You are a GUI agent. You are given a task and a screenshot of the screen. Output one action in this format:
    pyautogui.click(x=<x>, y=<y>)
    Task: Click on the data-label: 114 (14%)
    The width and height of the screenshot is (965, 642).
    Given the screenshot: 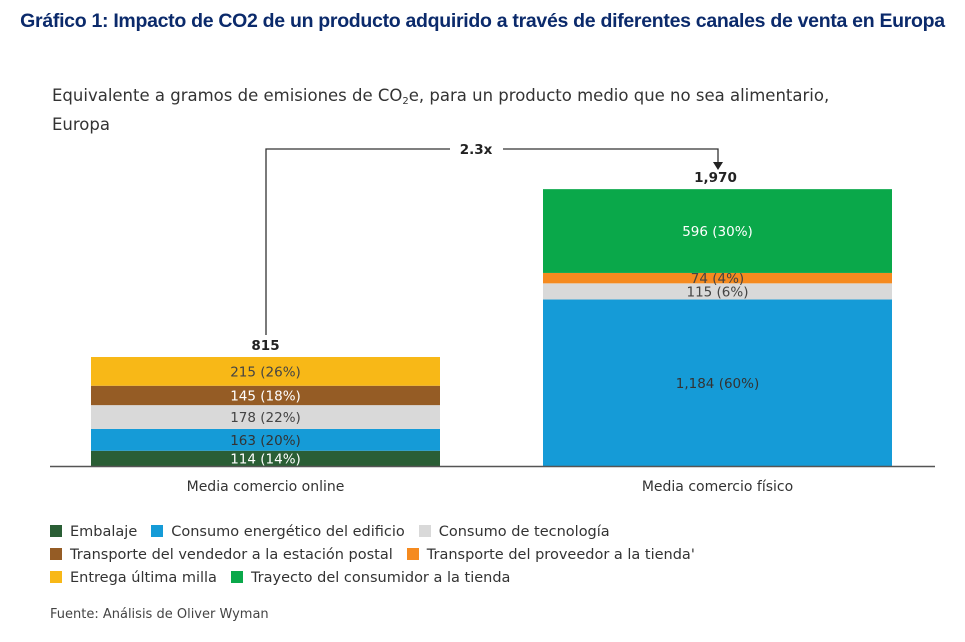 What is the action you would take?
    pyautogui.click(x=265, y=459)
    